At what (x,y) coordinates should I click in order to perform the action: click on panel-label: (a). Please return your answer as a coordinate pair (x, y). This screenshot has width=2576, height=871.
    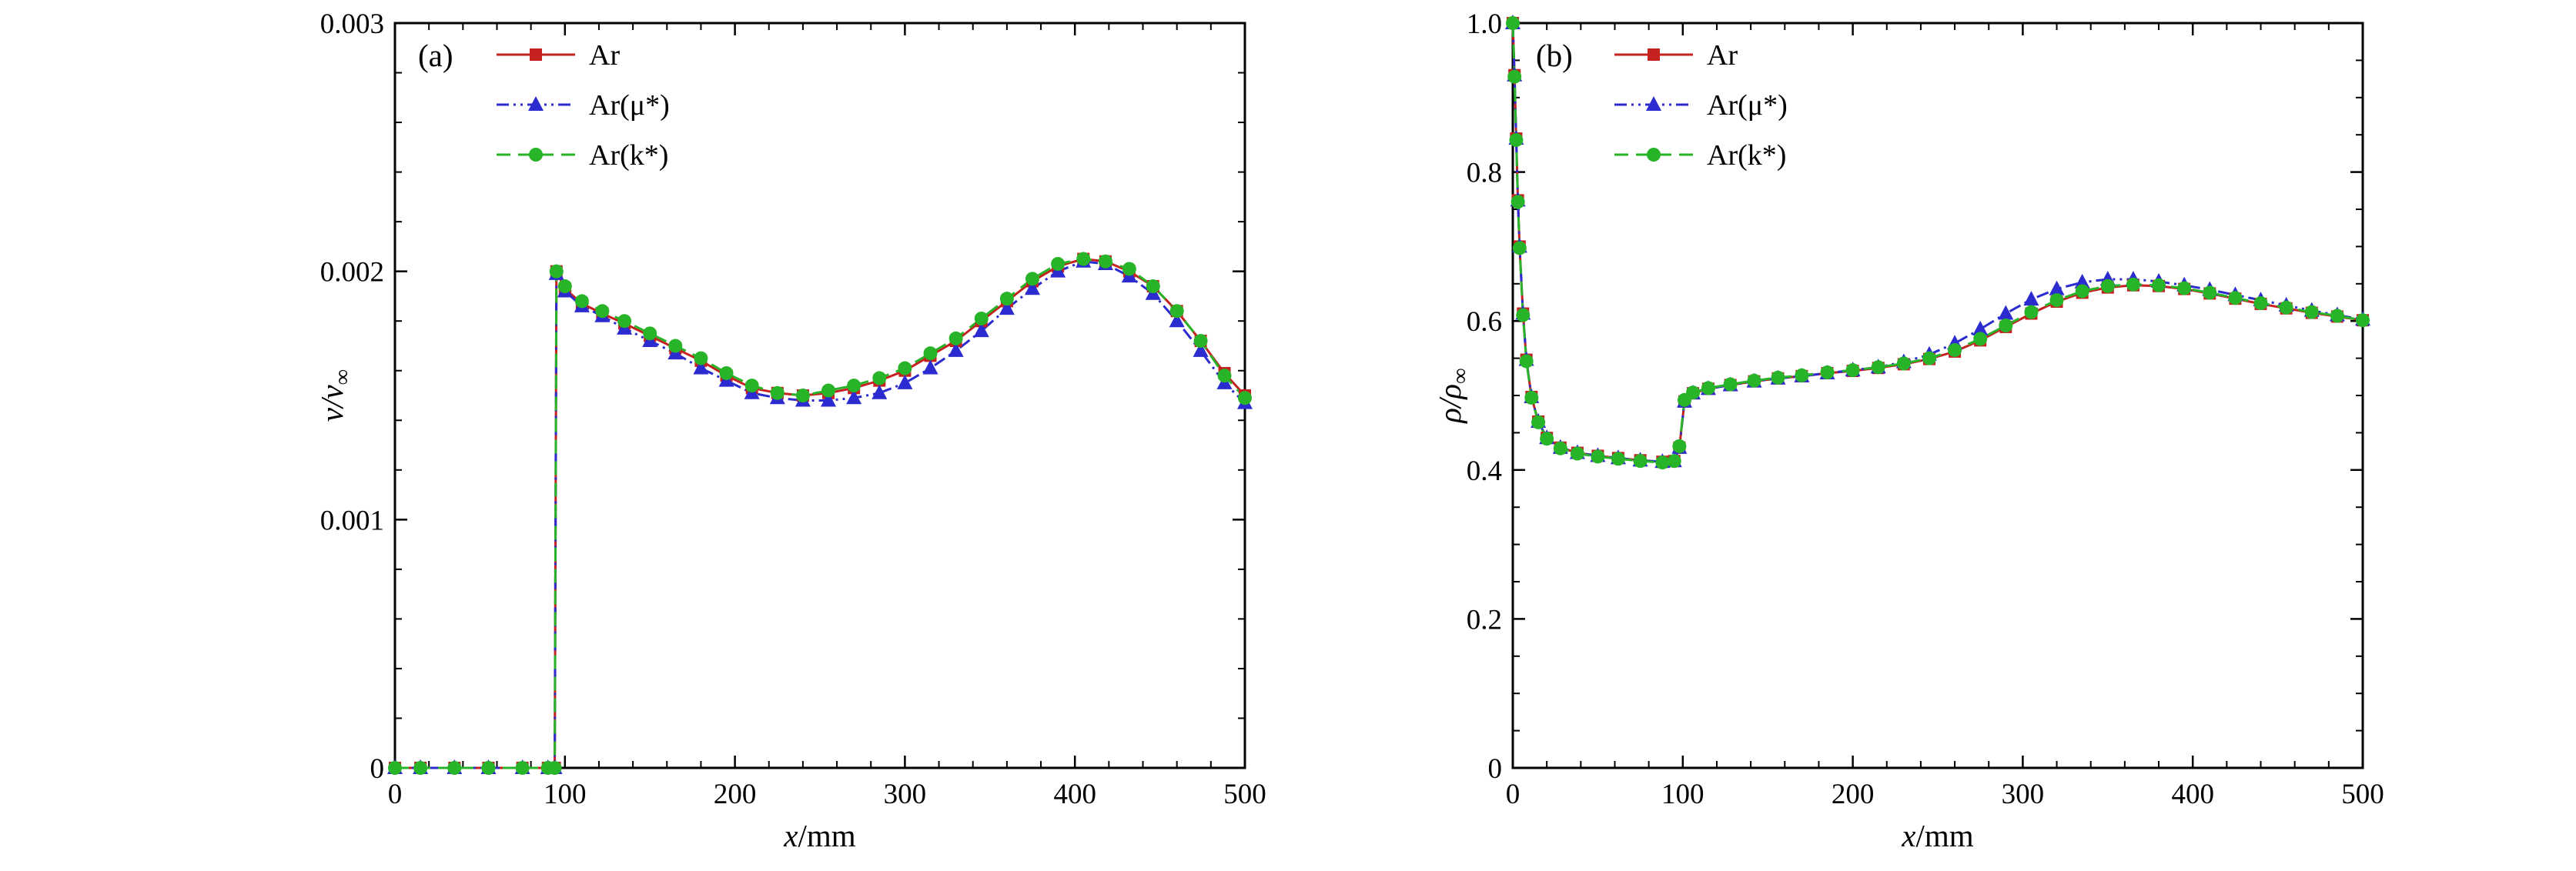
    Looking at the image, I should click on (435, 56).